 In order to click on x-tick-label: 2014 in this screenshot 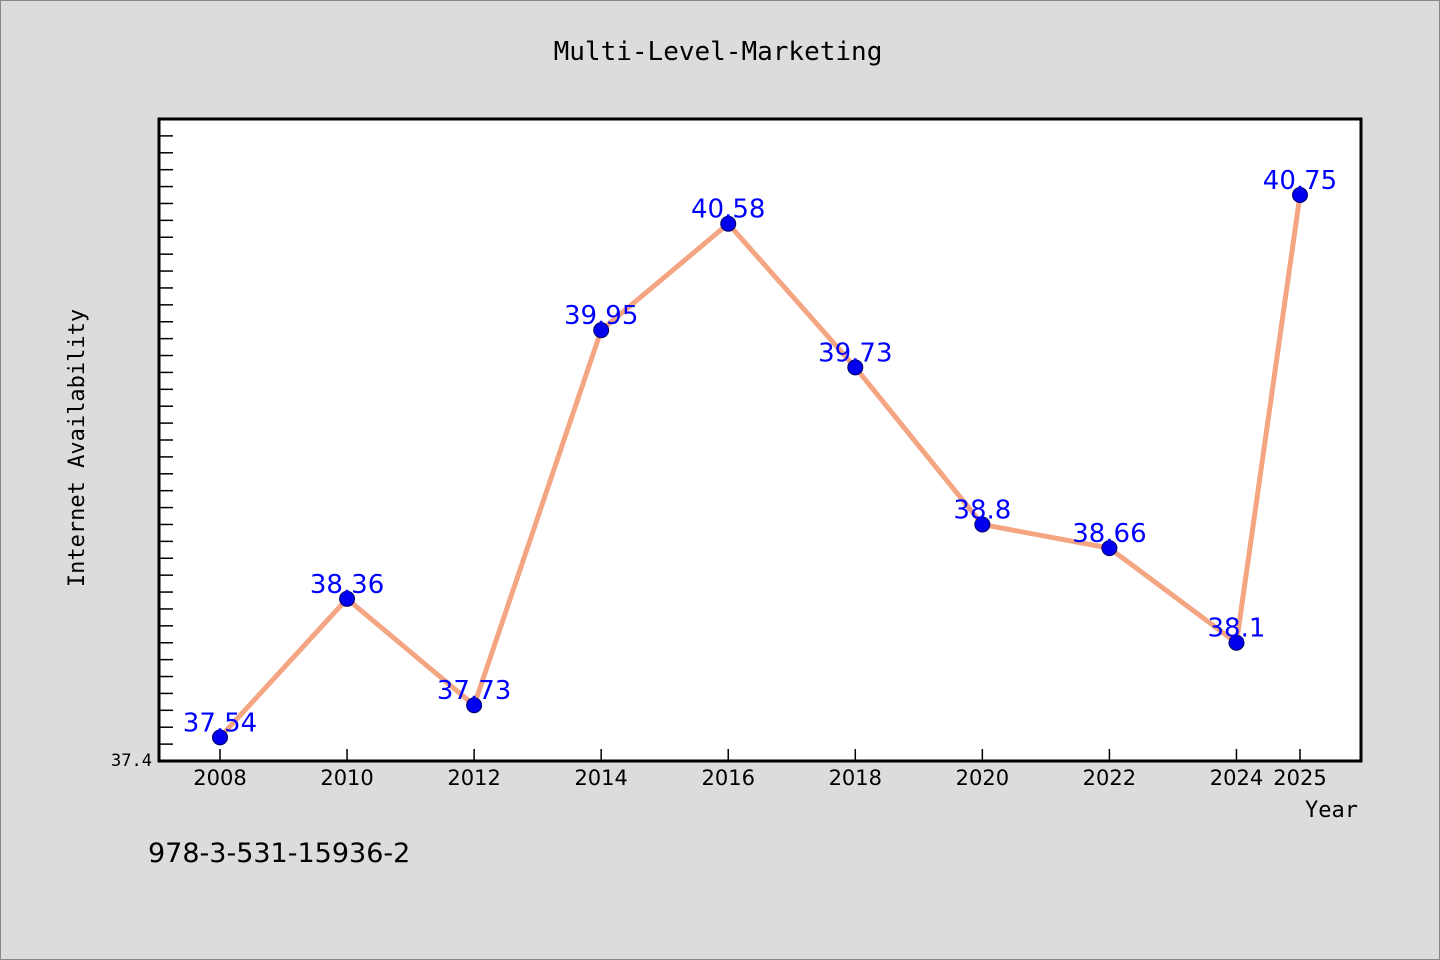, I will do `click(600, 778)`.